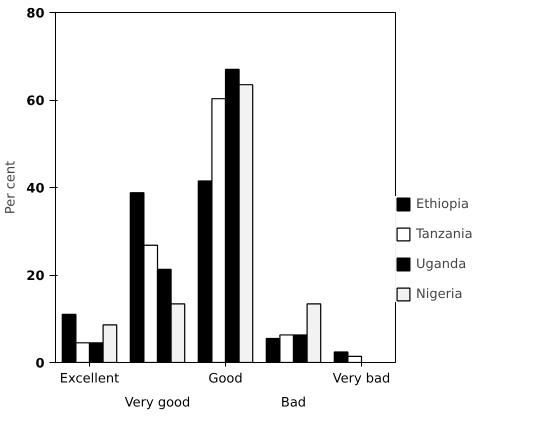  What do you see at coordinates (10, 187) in the screenshot?
I see `y-axis-title: Per cent` at bounding box center [10, 187].